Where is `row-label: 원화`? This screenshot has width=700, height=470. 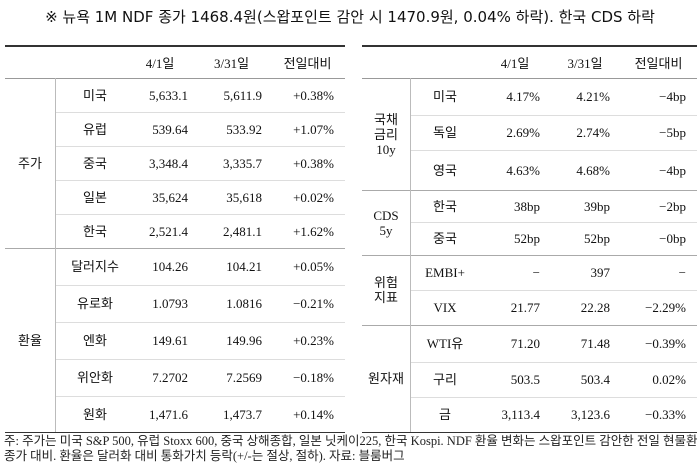 row-label: 원화 is located at coordinates (95, 414).